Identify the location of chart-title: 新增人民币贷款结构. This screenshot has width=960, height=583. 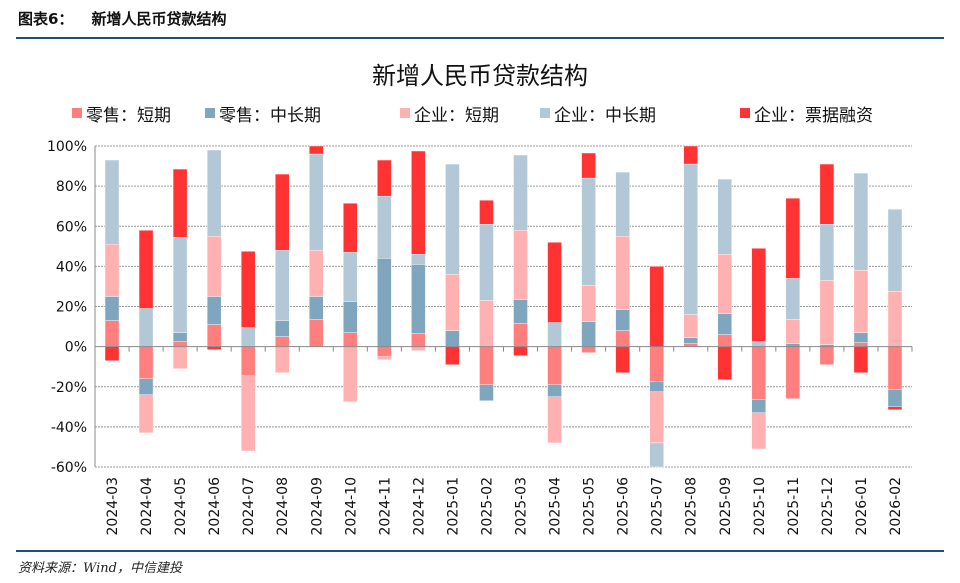
(480, 76).